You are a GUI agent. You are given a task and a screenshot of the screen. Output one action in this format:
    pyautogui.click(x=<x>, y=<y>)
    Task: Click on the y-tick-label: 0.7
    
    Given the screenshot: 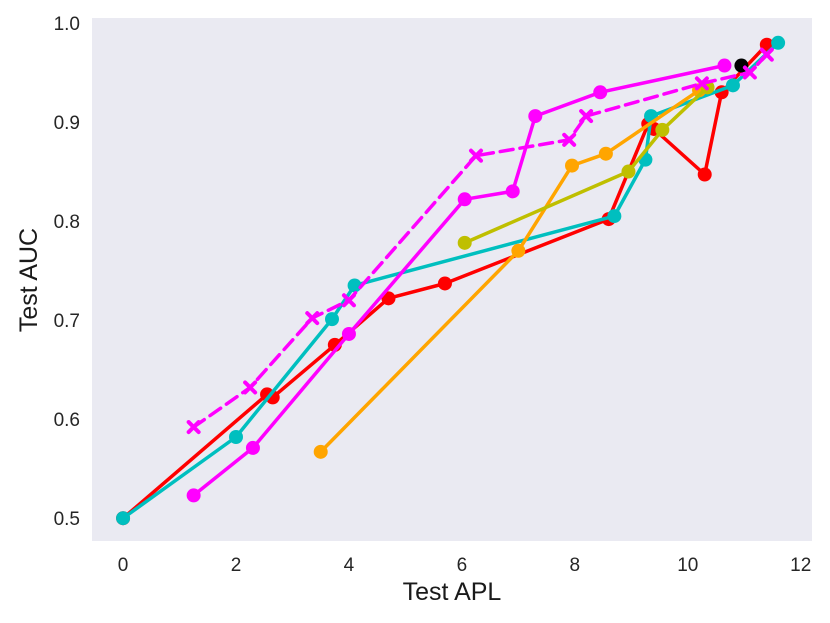 What is the action you would take?
    pyautogui.click(x=67, y=321)
    